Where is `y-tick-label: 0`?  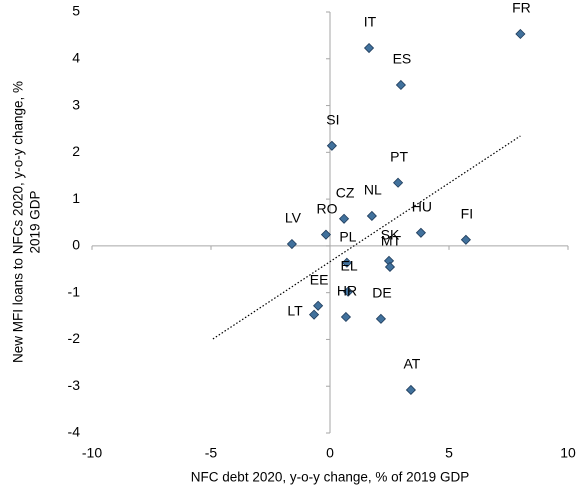
y-tick-label: 0 is located at coordinates (76, 245).